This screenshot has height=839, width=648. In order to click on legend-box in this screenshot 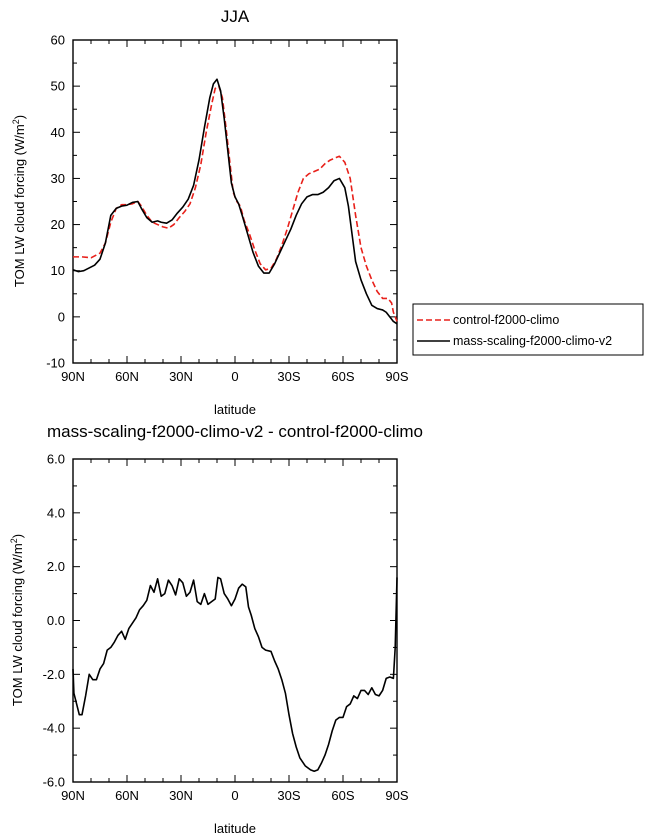, I will do `click(528, 329)`.